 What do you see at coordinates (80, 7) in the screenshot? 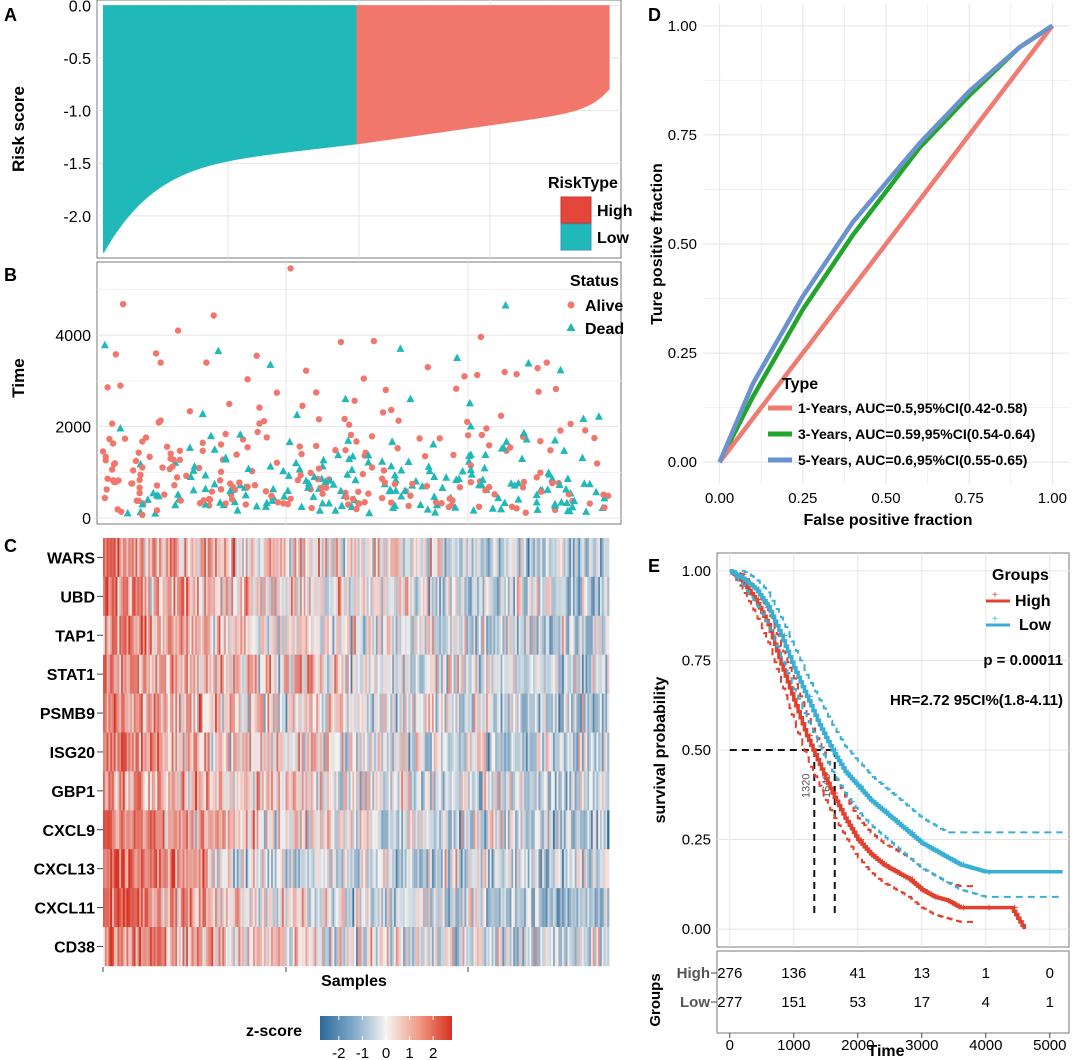
I see `panel-a-ytick-label: 0.0` at bounding box center [80, 7].